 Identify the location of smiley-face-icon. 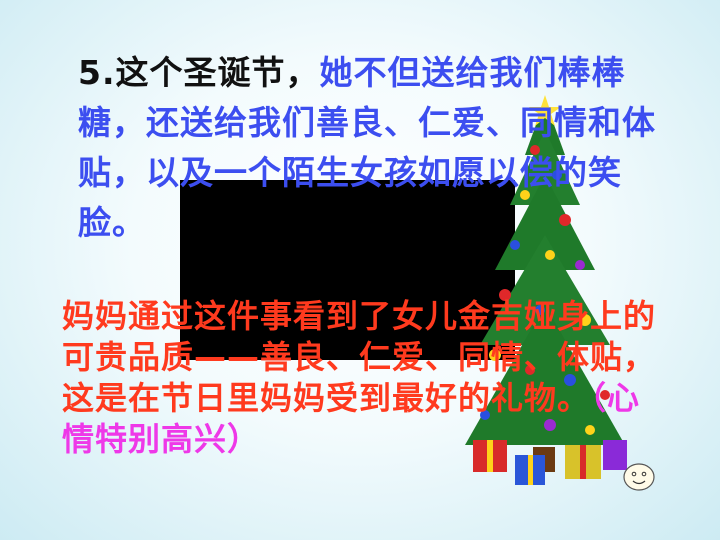
(639, 477).